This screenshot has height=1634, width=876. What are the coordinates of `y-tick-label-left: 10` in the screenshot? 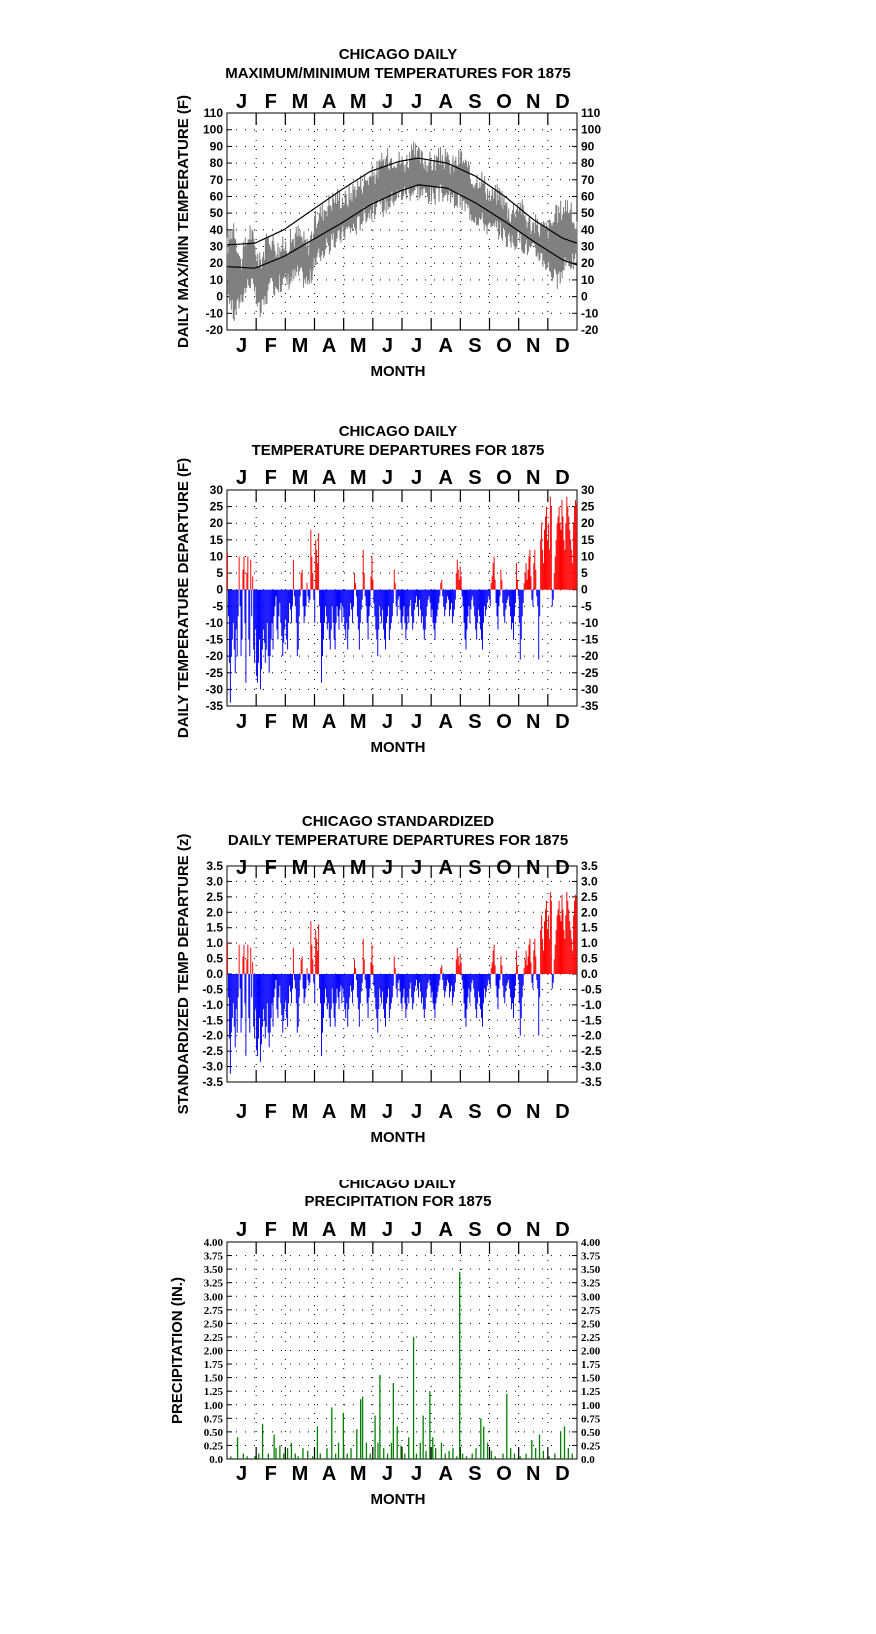 It's located at (217, 556).